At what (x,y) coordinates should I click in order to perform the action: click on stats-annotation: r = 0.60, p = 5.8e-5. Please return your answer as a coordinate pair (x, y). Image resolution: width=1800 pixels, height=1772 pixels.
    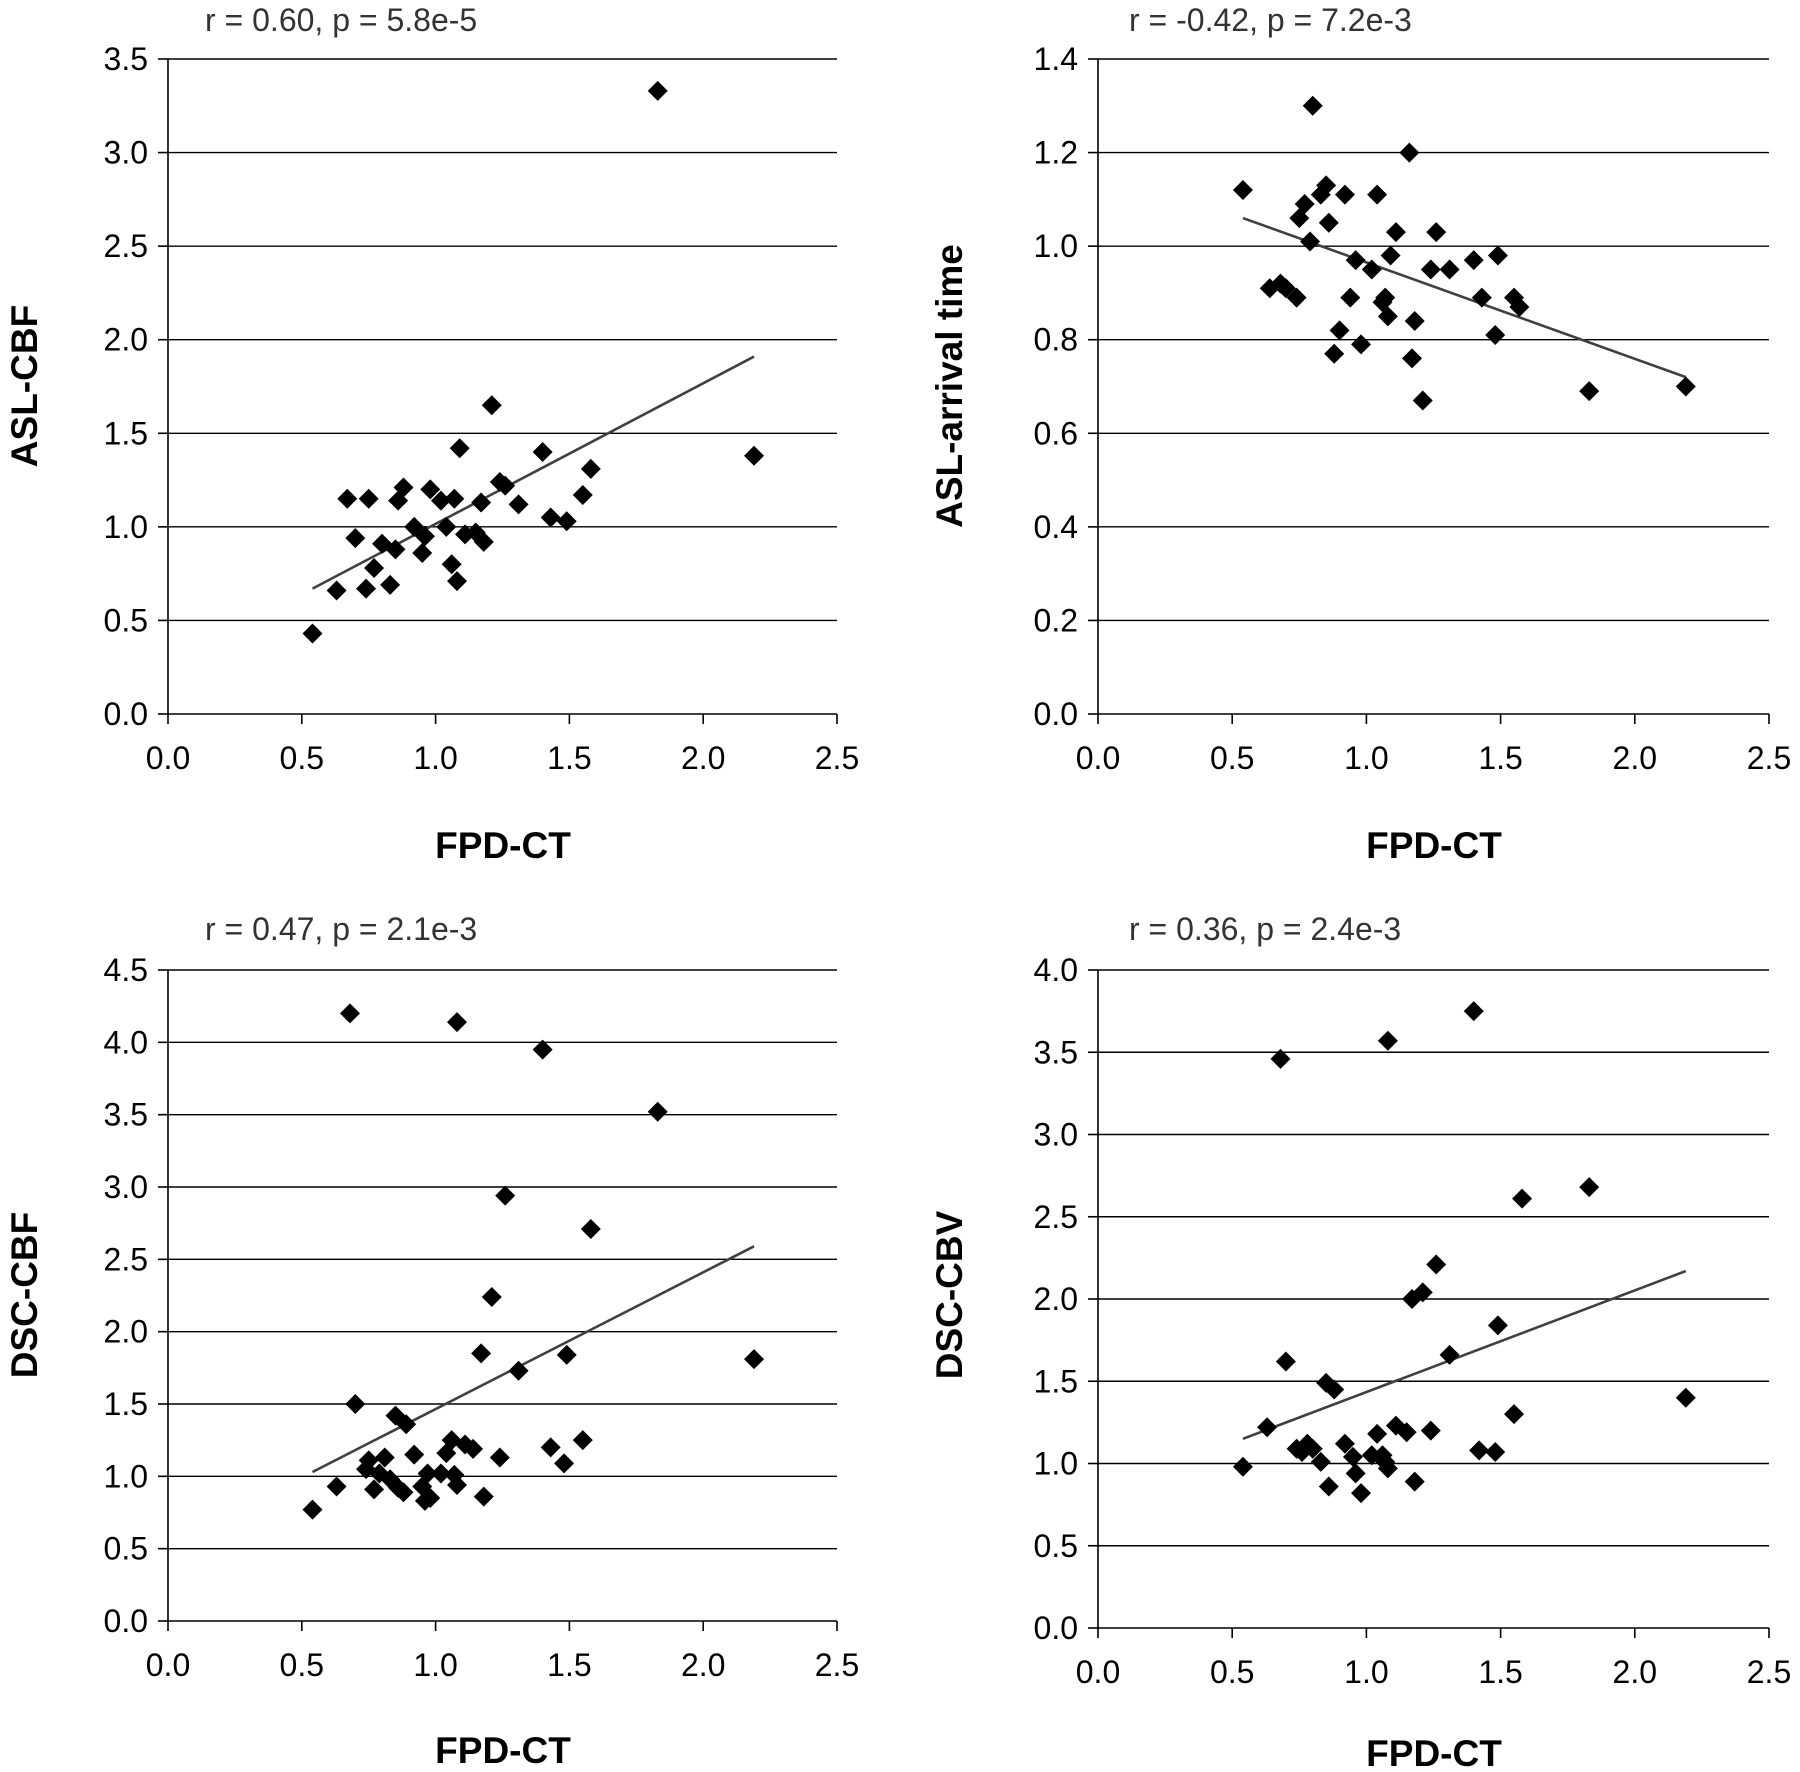
    Looking at the image, I should click on (341, 20).